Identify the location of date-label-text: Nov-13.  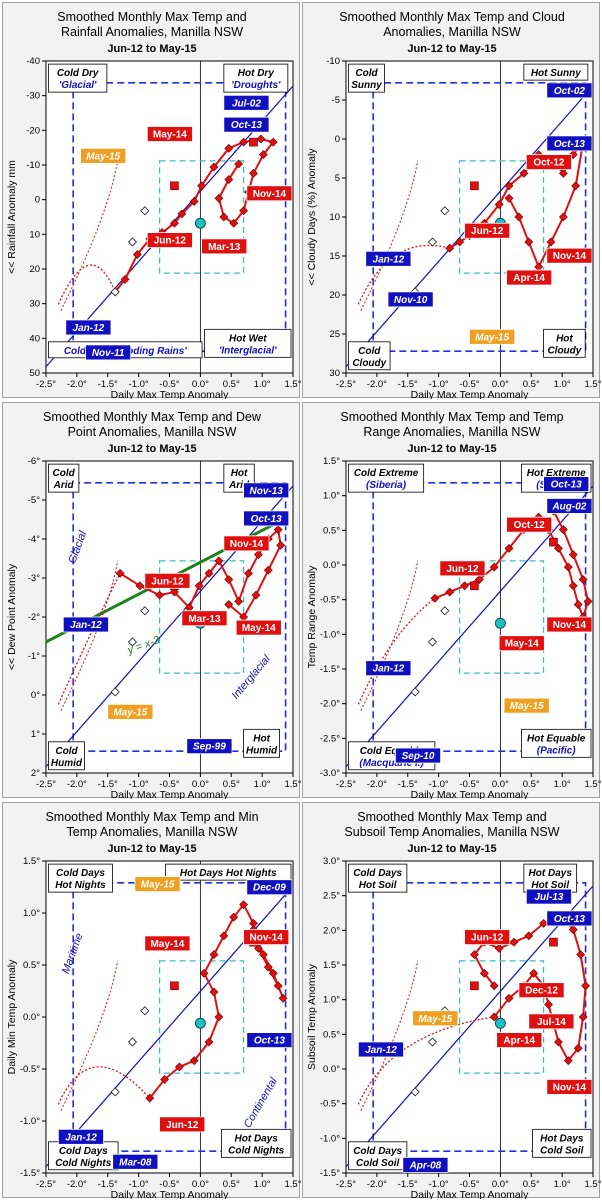
(267, 491).